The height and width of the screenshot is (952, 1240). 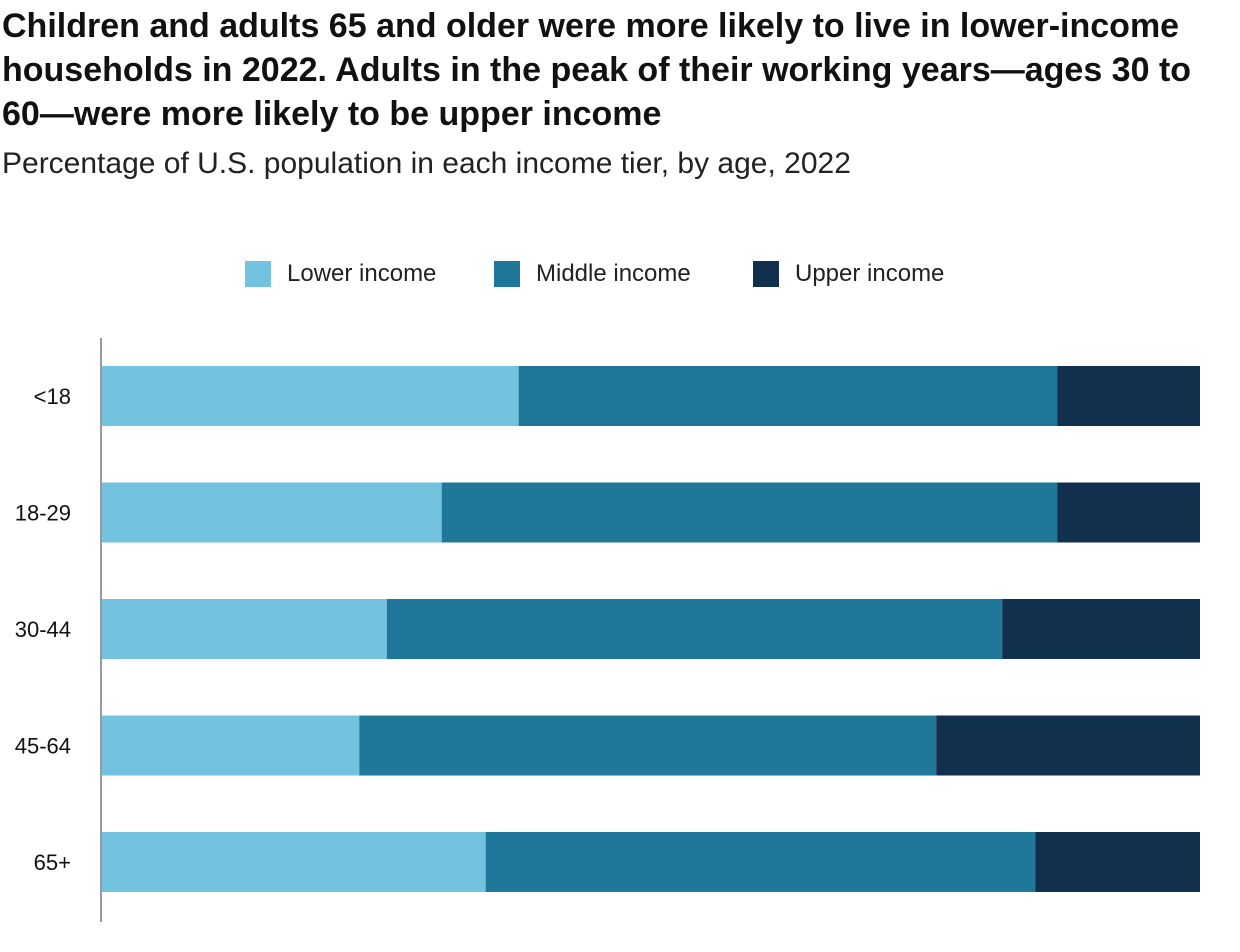 I want to click on y-tick-label-65: 65+, so click(x=52, y=862).